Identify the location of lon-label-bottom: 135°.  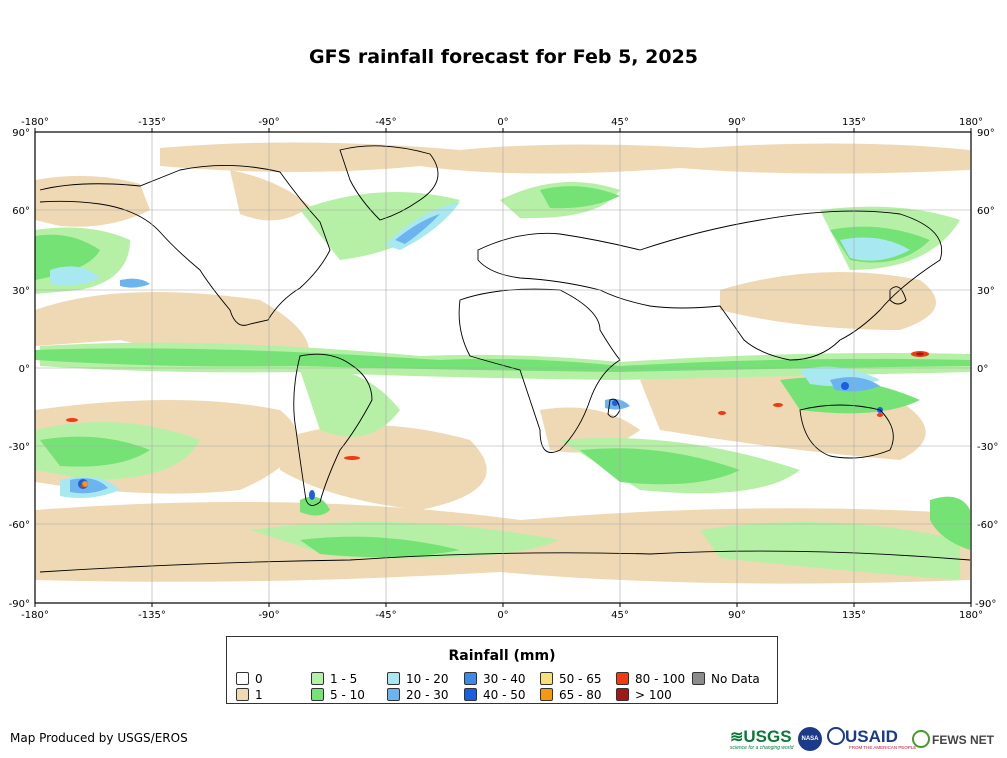
(854, 615).